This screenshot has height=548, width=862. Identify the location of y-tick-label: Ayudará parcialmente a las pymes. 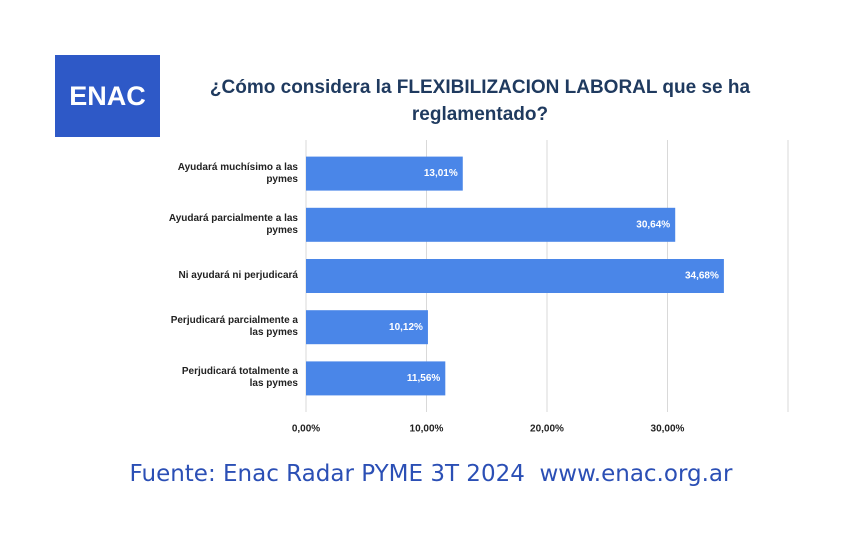
(233, 224).